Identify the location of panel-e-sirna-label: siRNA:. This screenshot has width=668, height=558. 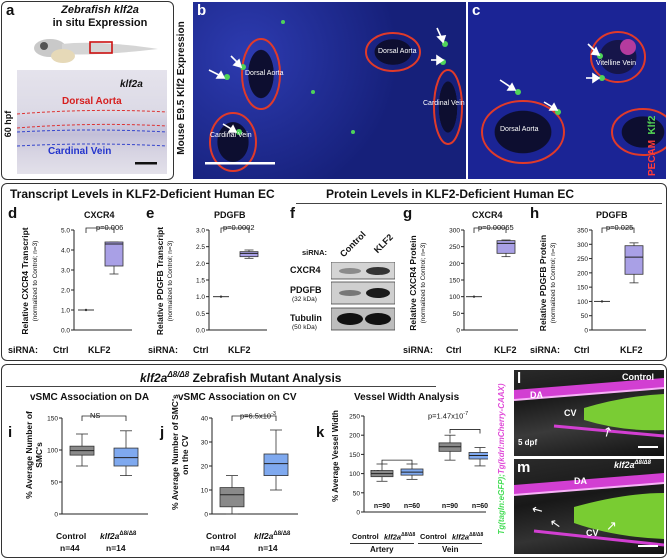
(163, 350).